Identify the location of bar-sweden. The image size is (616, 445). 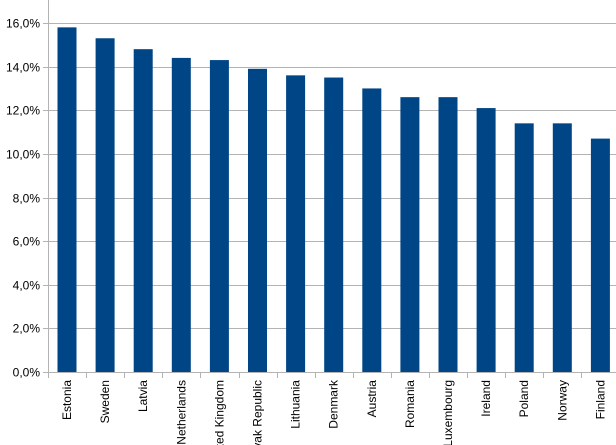
(105, 205).